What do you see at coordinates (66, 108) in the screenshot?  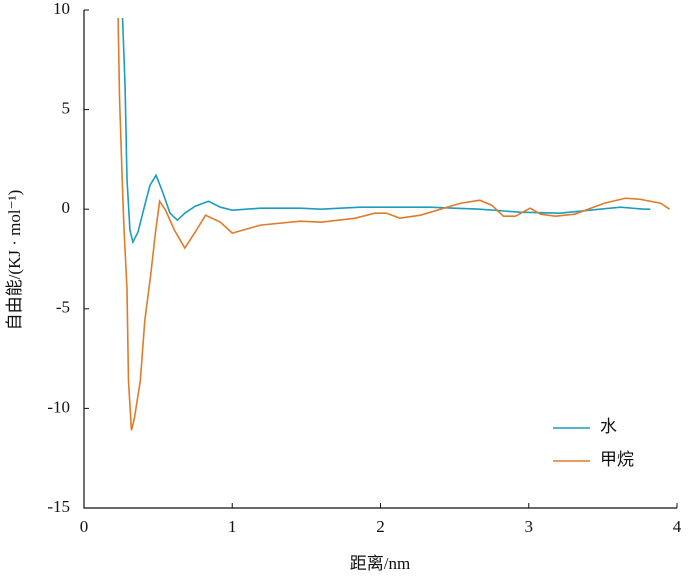 I see `y-tick-label: 5` at bounding box center [66, 108].